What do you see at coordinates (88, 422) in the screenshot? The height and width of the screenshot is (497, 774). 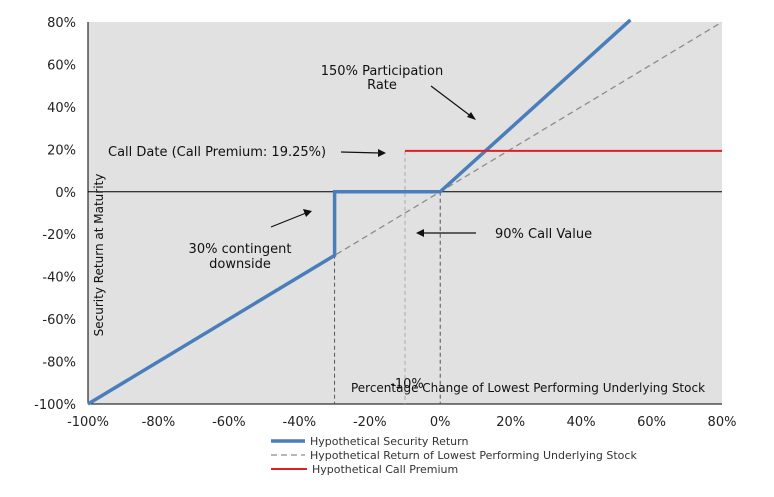 I see `x-tick-label: -100%` at bounding box center [88, 422].